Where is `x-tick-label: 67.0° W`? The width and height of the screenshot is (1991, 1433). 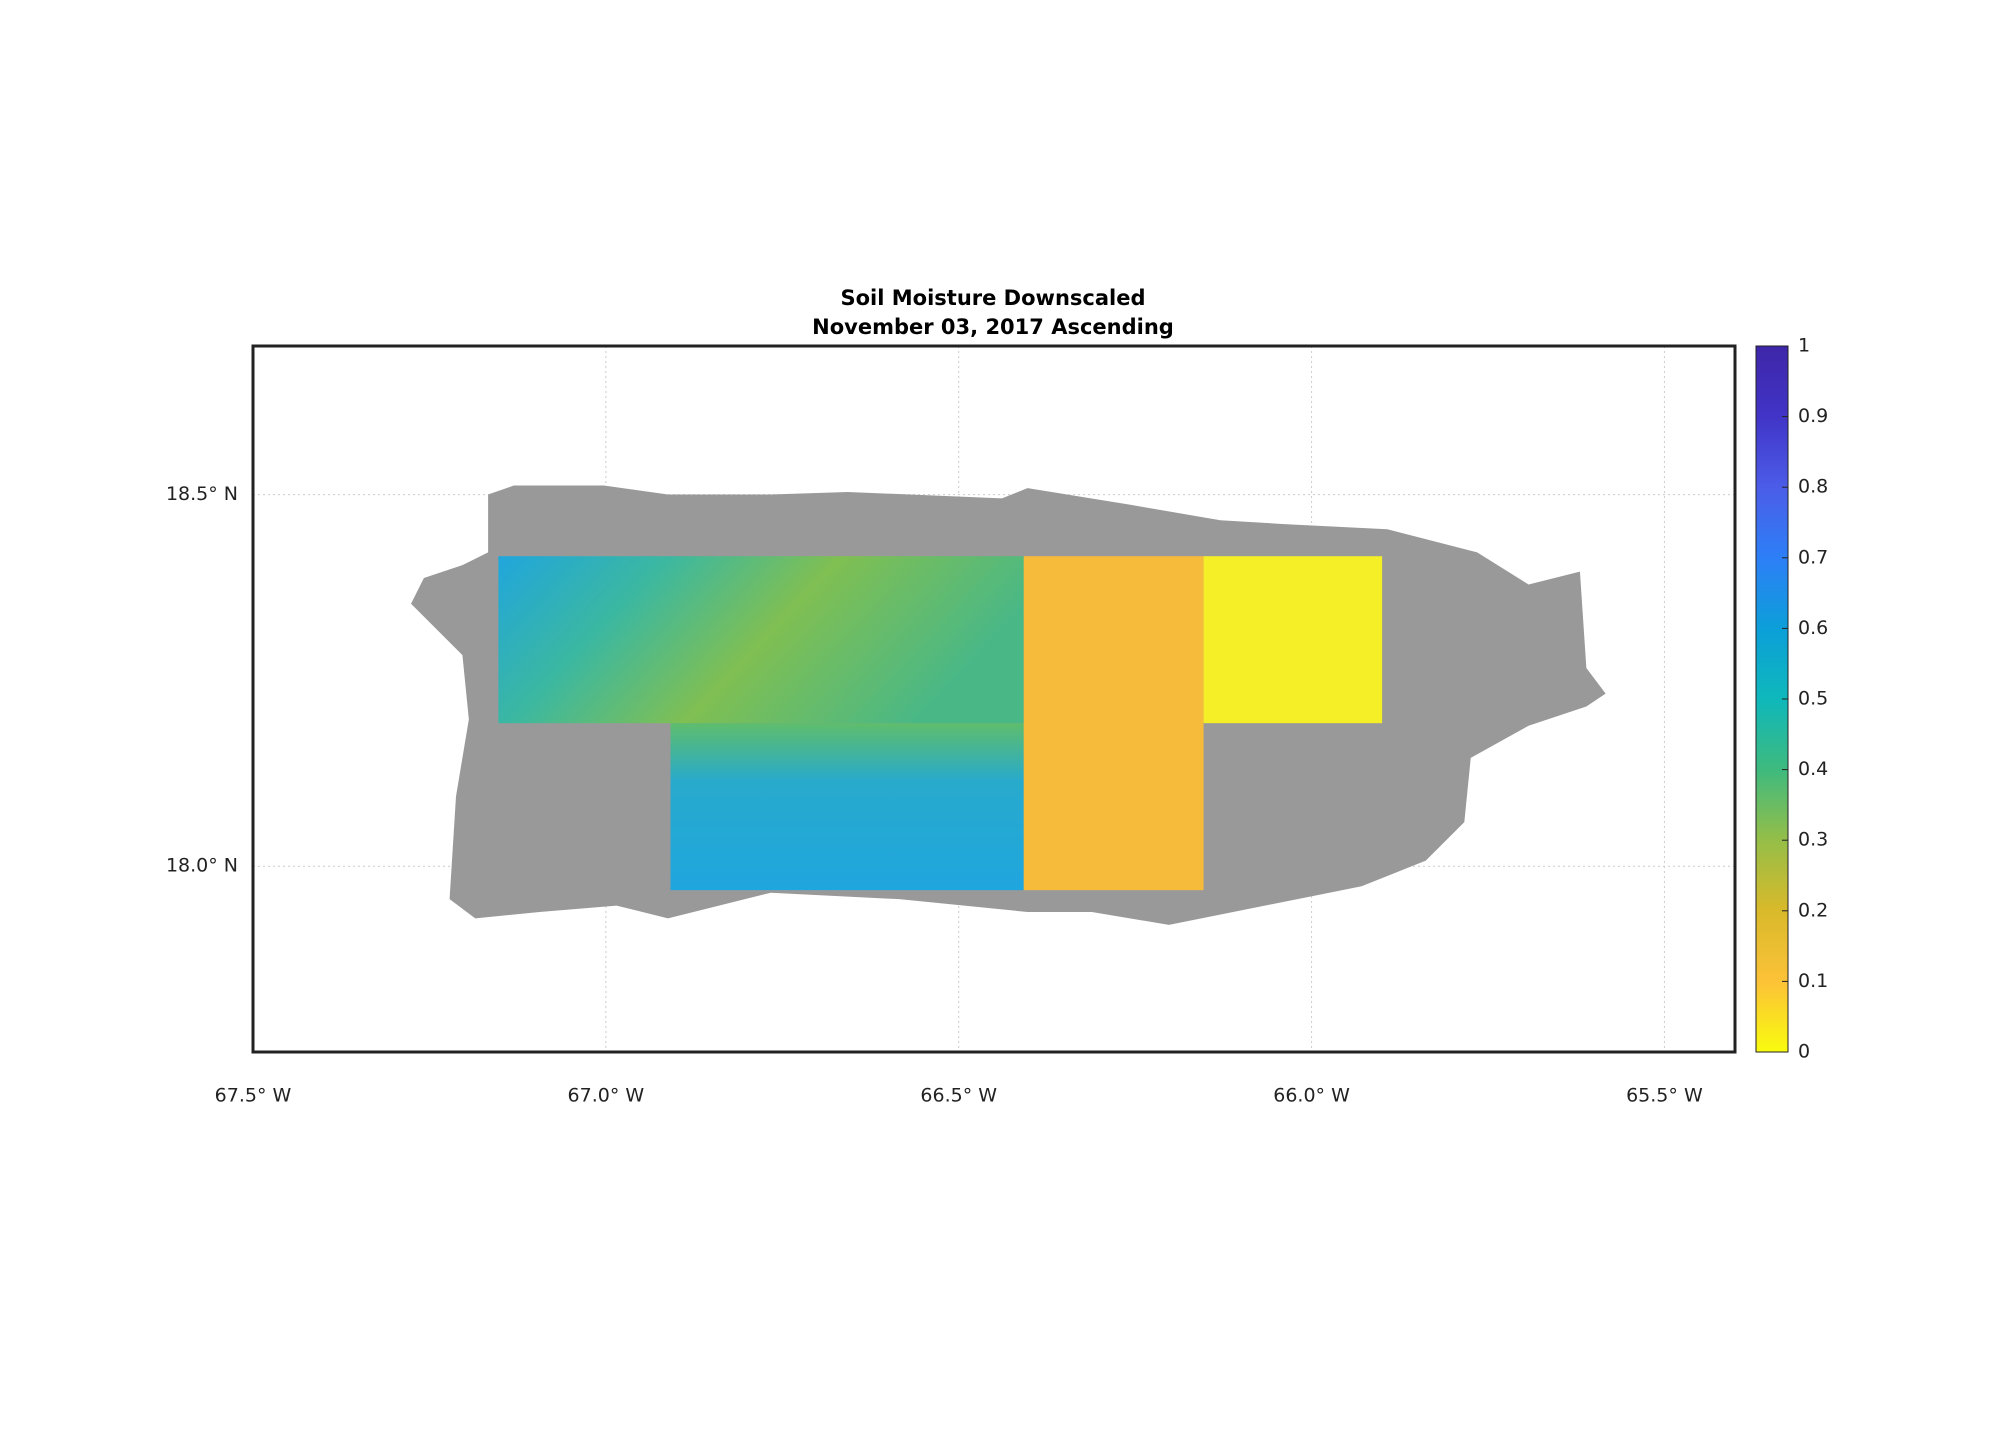
x-tick-label: 67.0° W is located at coordinates (606, 1096).